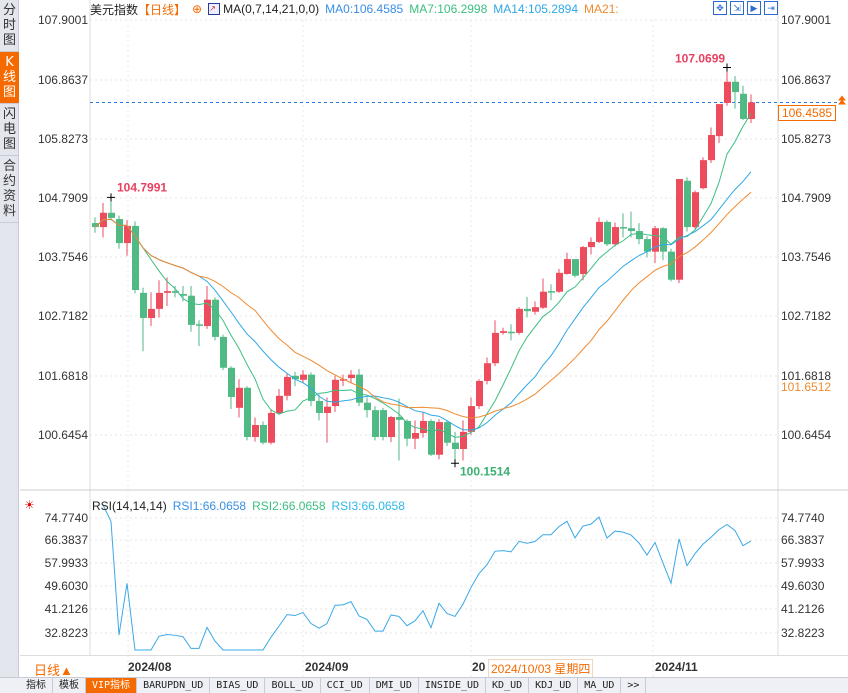 The image size is (848, 693). I want to click on end-icon: ⇥, so click(771, 8).